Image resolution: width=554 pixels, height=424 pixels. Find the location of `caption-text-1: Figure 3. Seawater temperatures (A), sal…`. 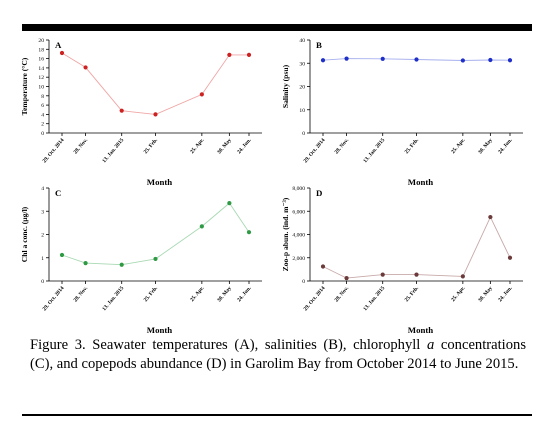

caption-text-1: Figure 3. Seawater temperatures (A), sal… is located at coordinates (228, 345).